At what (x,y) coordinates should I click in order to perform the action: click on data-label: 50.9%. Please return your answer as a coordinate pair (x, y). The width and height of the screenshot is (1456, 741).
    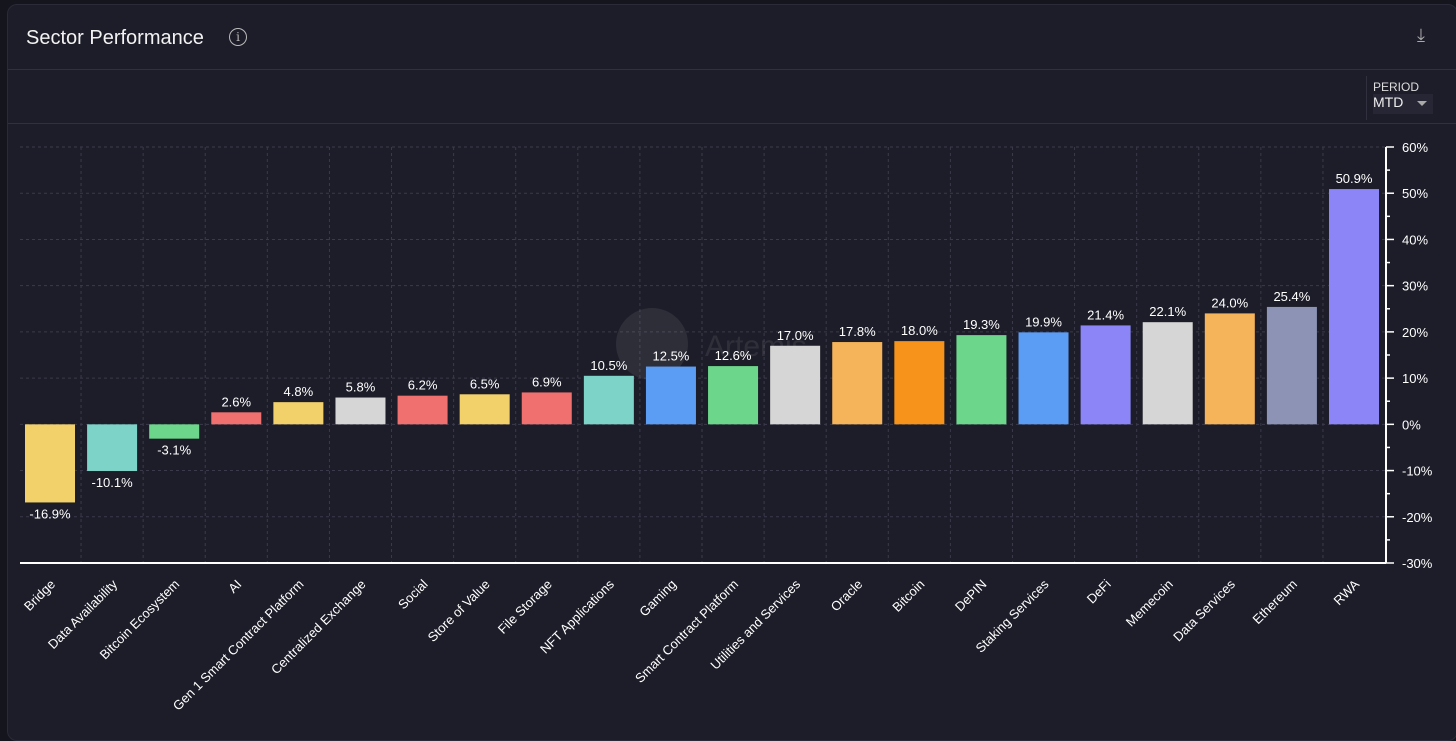
    Looking at the image, I should click on (1354, 178).